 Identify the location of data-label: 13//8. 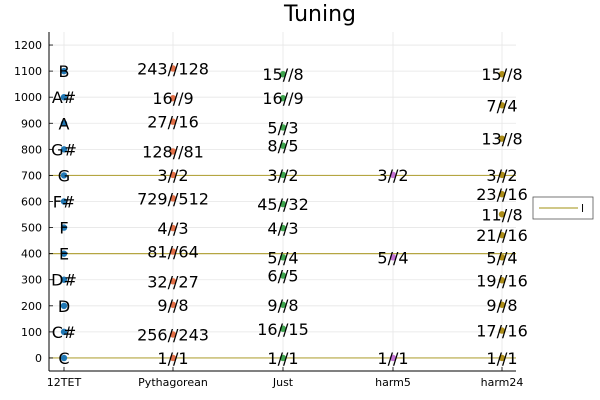
(501, 139).